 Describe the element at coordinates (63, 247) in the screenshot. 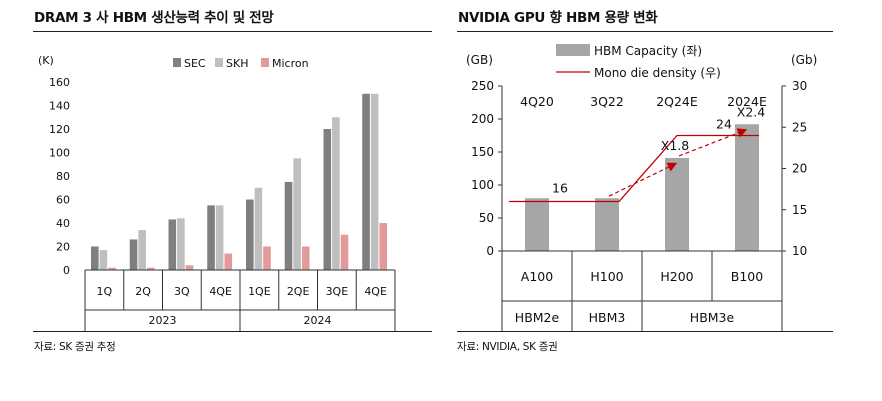

I see `y-tick-label: 20` at that location.